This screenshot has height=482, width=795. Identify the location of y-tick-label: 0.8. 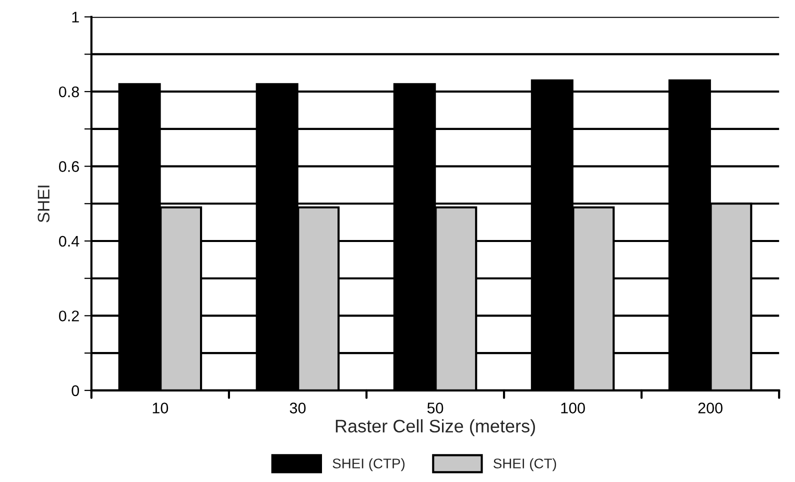
(68, 92).